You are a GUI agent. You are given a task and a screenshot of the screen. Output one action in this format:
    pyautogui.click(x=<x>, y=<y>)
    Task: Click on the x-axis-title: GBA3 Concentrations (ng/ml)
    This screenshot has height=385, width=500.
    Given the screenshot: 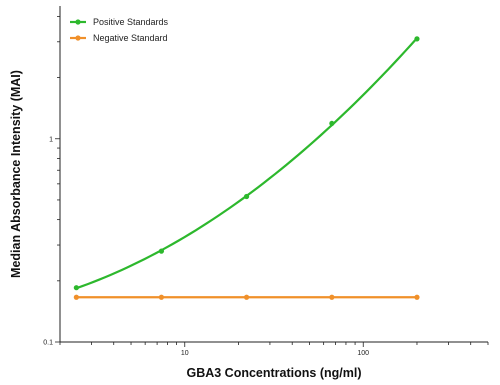 What is the action you would take?
    pyautogui.click(x=273, y=373)
    